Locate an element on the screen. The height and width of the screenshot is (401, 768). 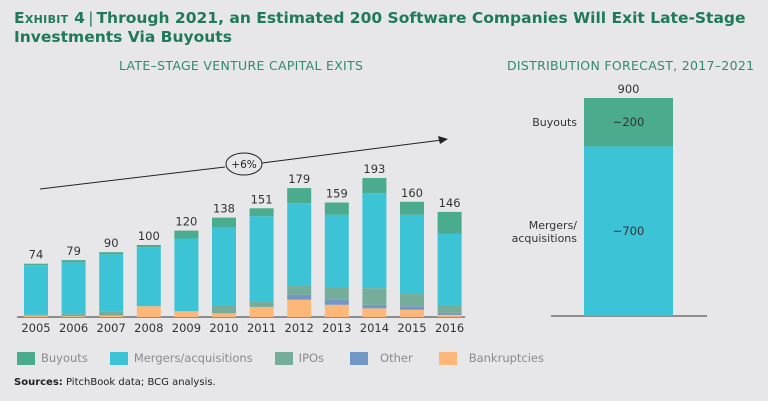
sources-note: Sources: PitchBook data; BCG analysis. is located at coordinates (115, 382).